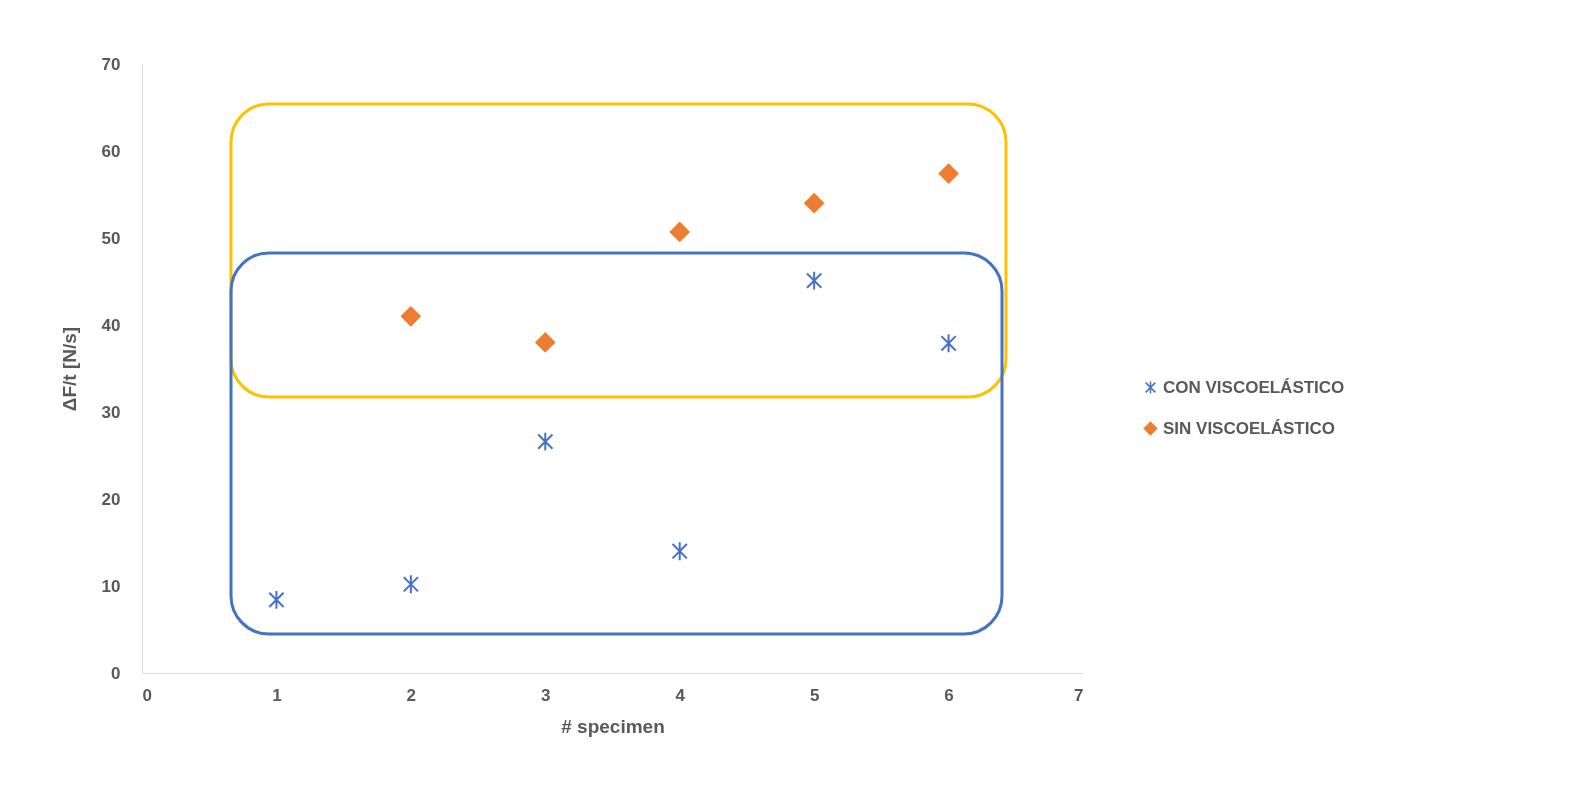  What do you see at coordinates (111, 151) in the screenshot?
I see `y-tick-label: 60` at bounding box center [111, 151].